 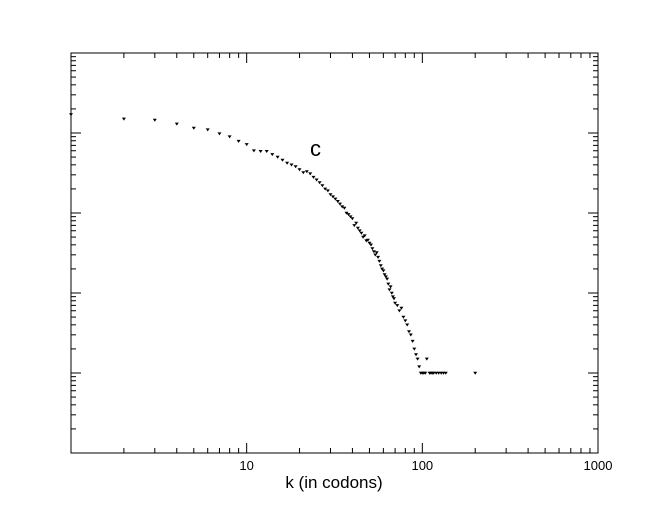 What do you see at coordinates (333, 482) in the screenshot?
I see `x-axis-label: k (in codons)` at bounding box center [333, 482].